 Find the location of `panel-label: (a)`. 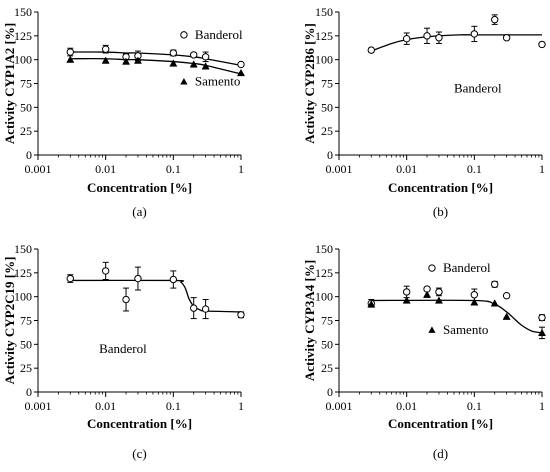

panel-label: (a) is located at coordinates (139, 211).